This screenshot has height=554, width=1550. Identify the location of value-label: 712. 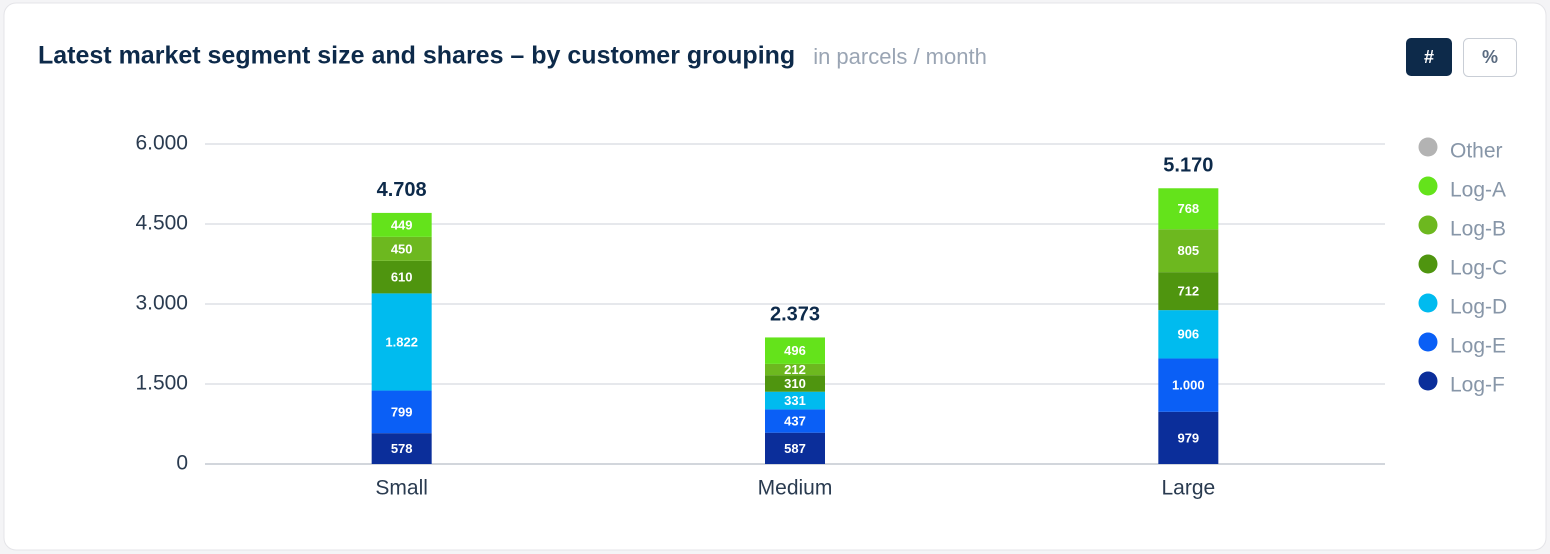
(1188, 291).